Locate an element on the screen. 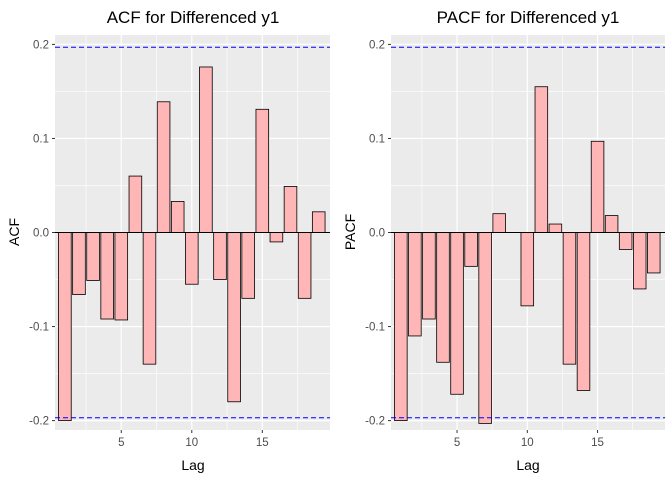  pacf-y-axis-label: PACF is located at coordinates (350, 232).